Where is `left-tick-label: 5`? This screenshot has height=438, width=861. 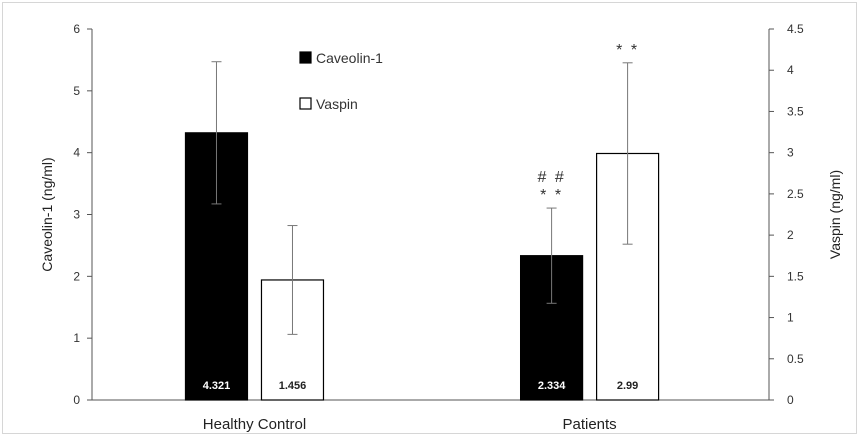 left-tick-label: 5 is located at coordinates (76, 91).